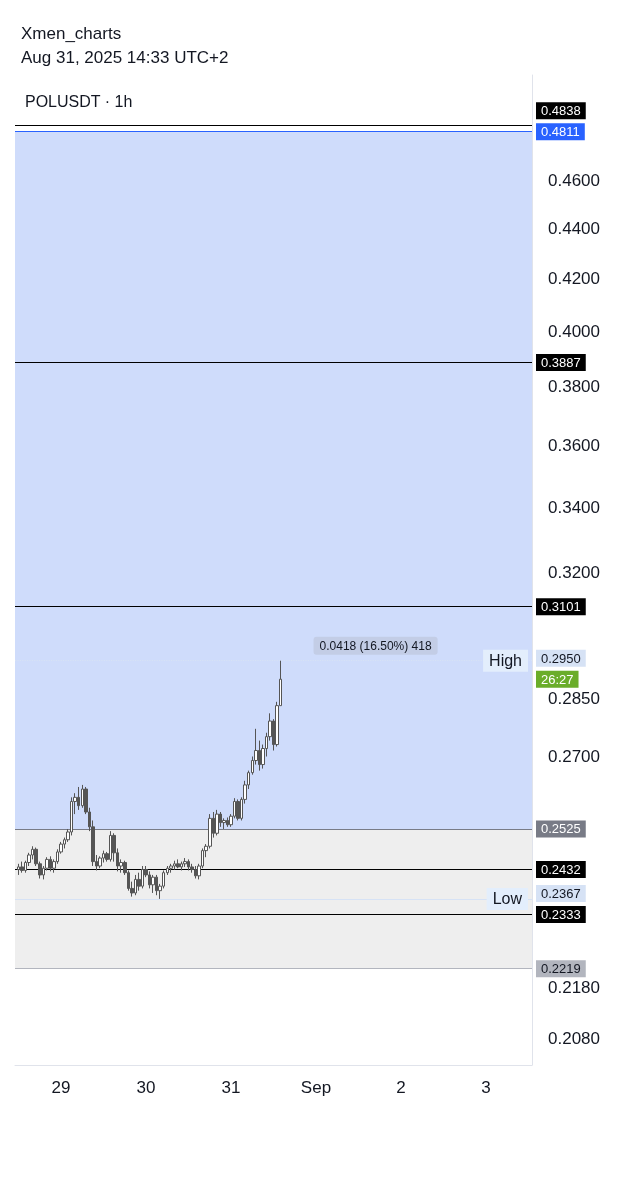 This screenshot has width=642, height=1200. What do you see at coordinates (574, 573) in the screenshot?
I see `y-tick-label: 0.3200` at bounding box center [574, 573].